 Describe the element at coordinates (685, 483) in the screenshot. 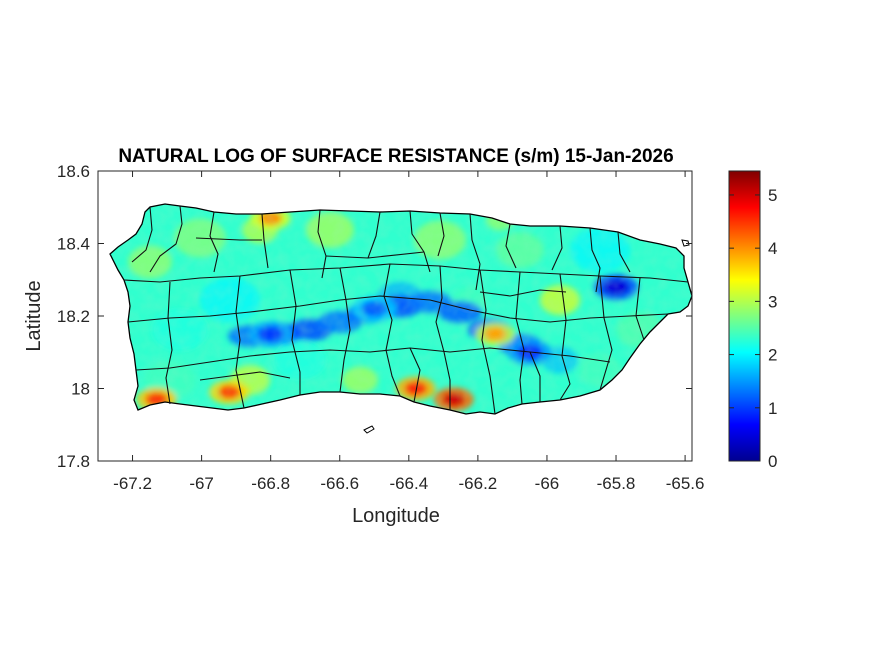

I see `x-tick-label: -65.6` at that location.